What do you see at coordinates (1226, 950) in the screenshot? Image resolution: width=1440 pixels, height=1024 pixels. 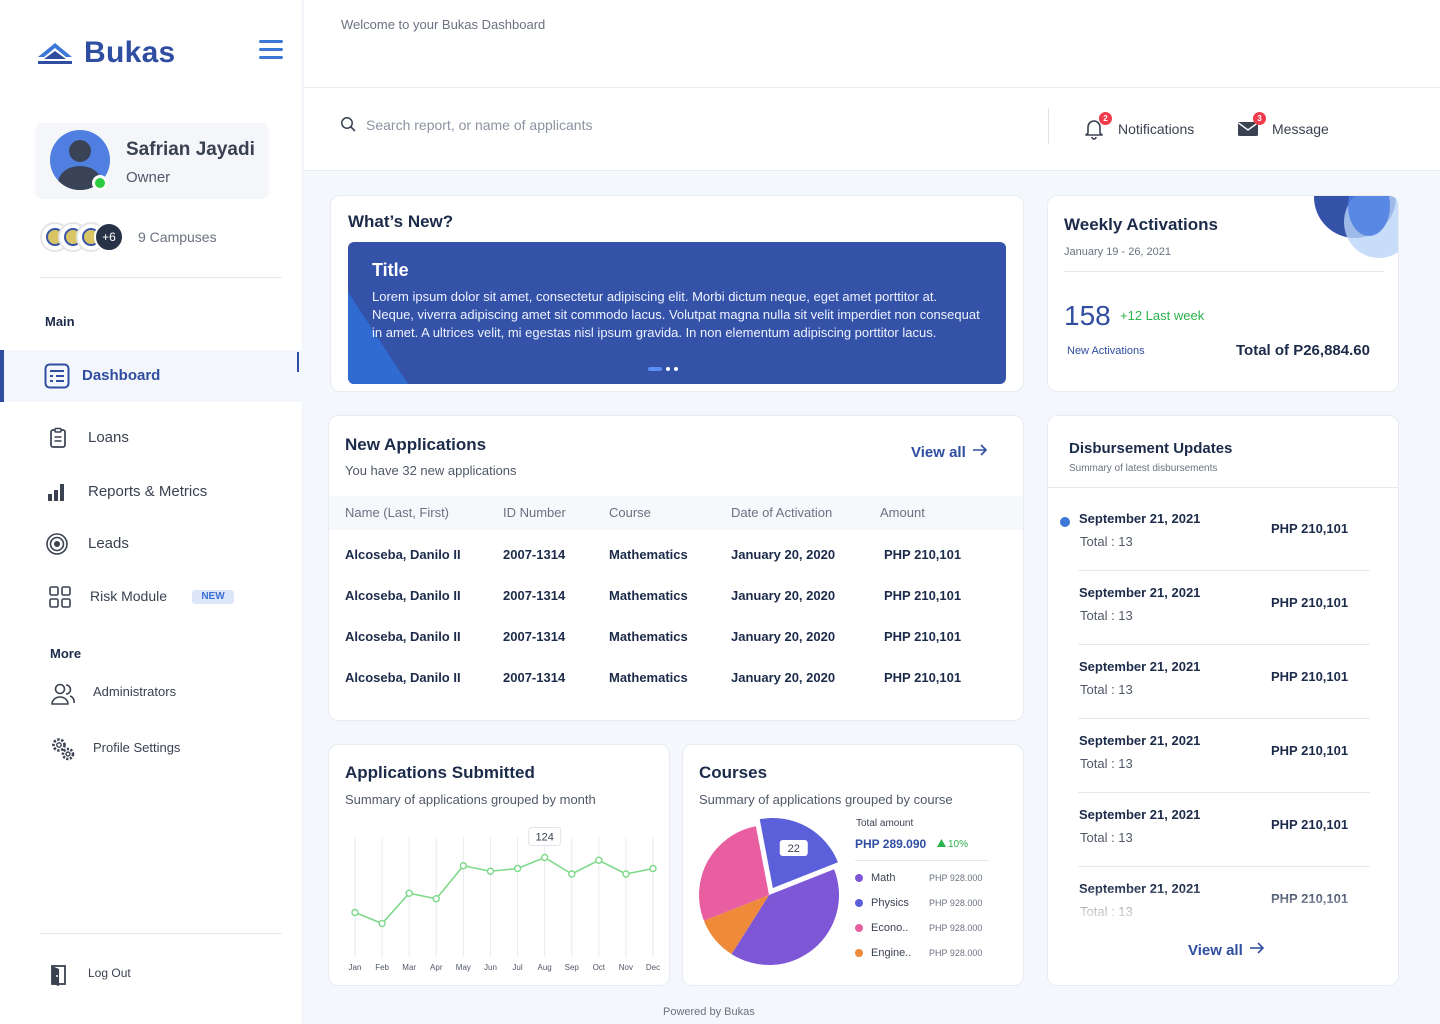 I see `view-all-disbursements-link: View all` at bounding box center [1226, 950].